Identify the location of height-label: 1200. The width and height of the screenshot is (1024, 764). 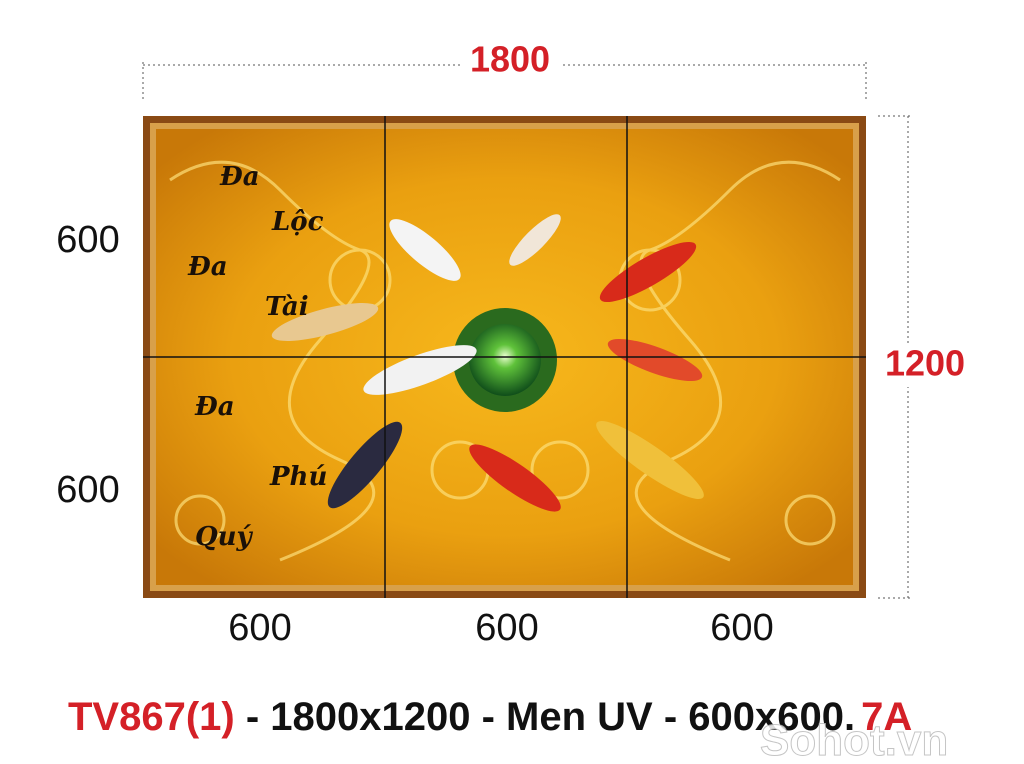
(925, 363).